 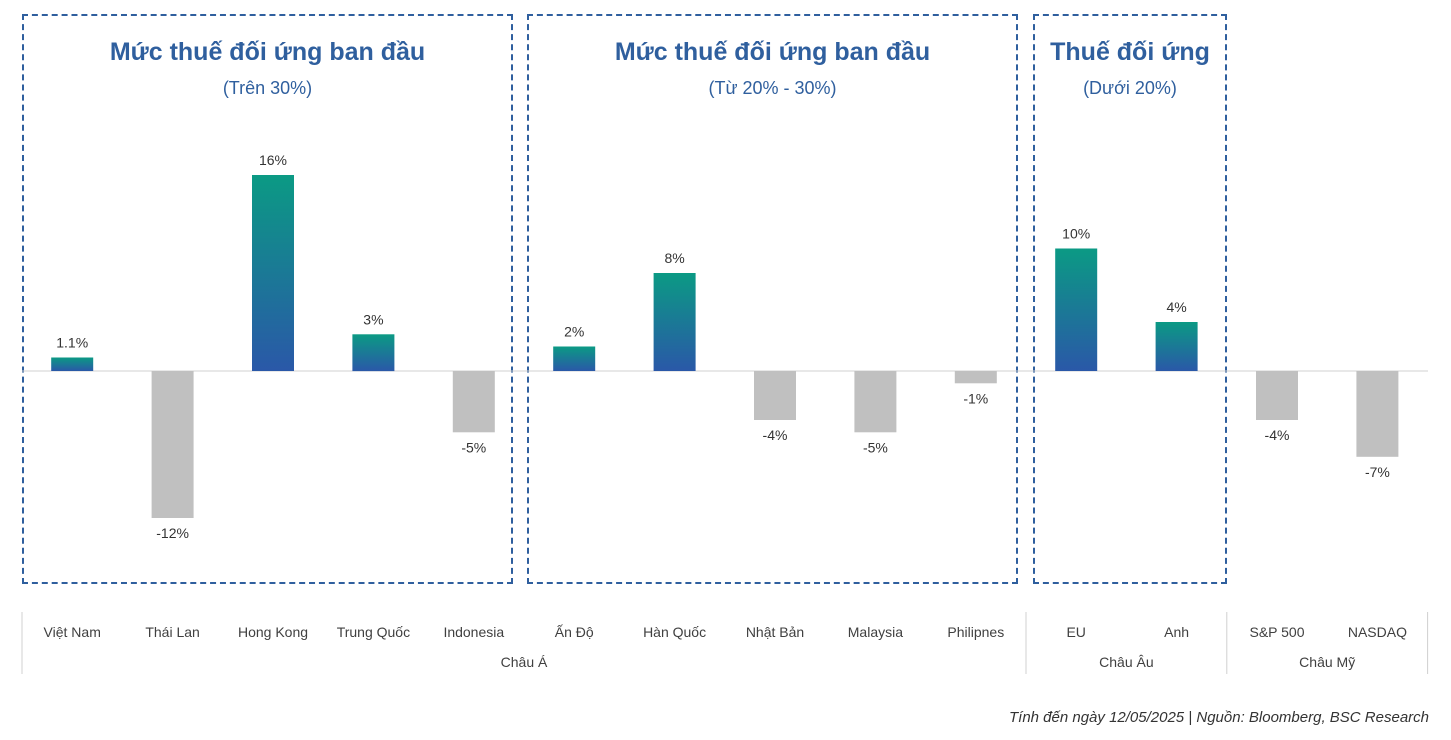 I want to click on category-label: S&P 500, so click(x=1276, y=632).